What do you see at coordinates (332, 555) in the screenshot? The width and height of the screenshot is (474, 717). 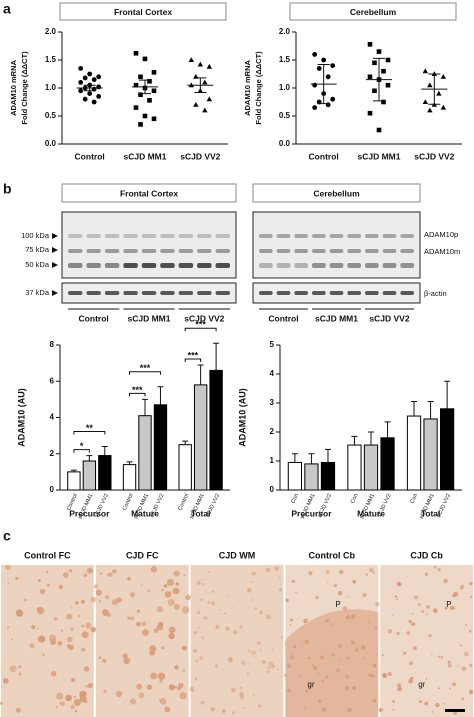 I see `image-label: Control Cb` at bounding box center [332, 555].